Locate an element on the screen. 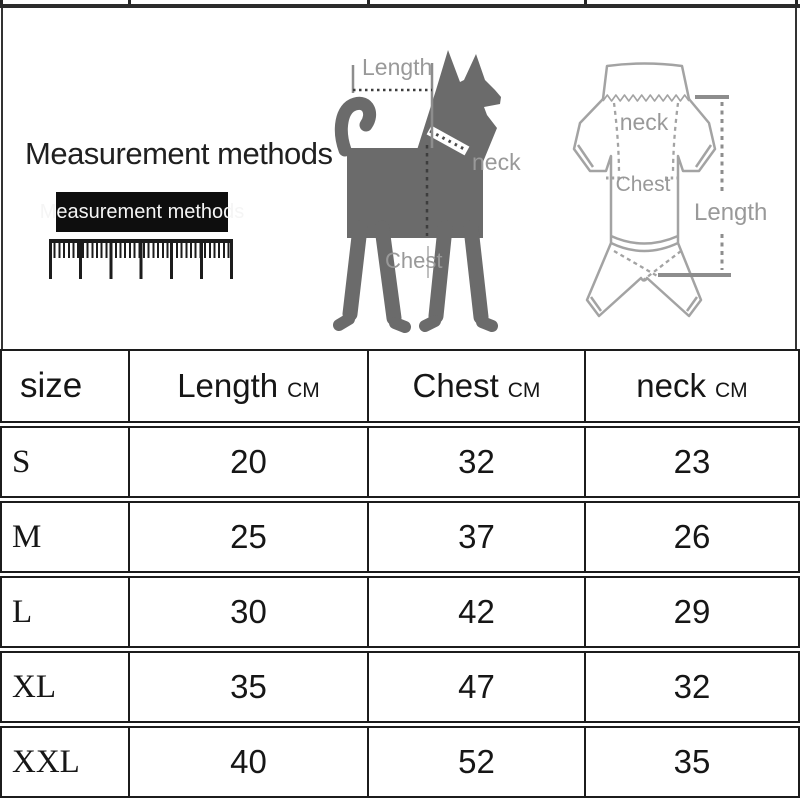 Image resolution: width=800 pixels, height=800 pixels. size-row-xl: XL 35 47 32 is located at coordinates (400, 687).